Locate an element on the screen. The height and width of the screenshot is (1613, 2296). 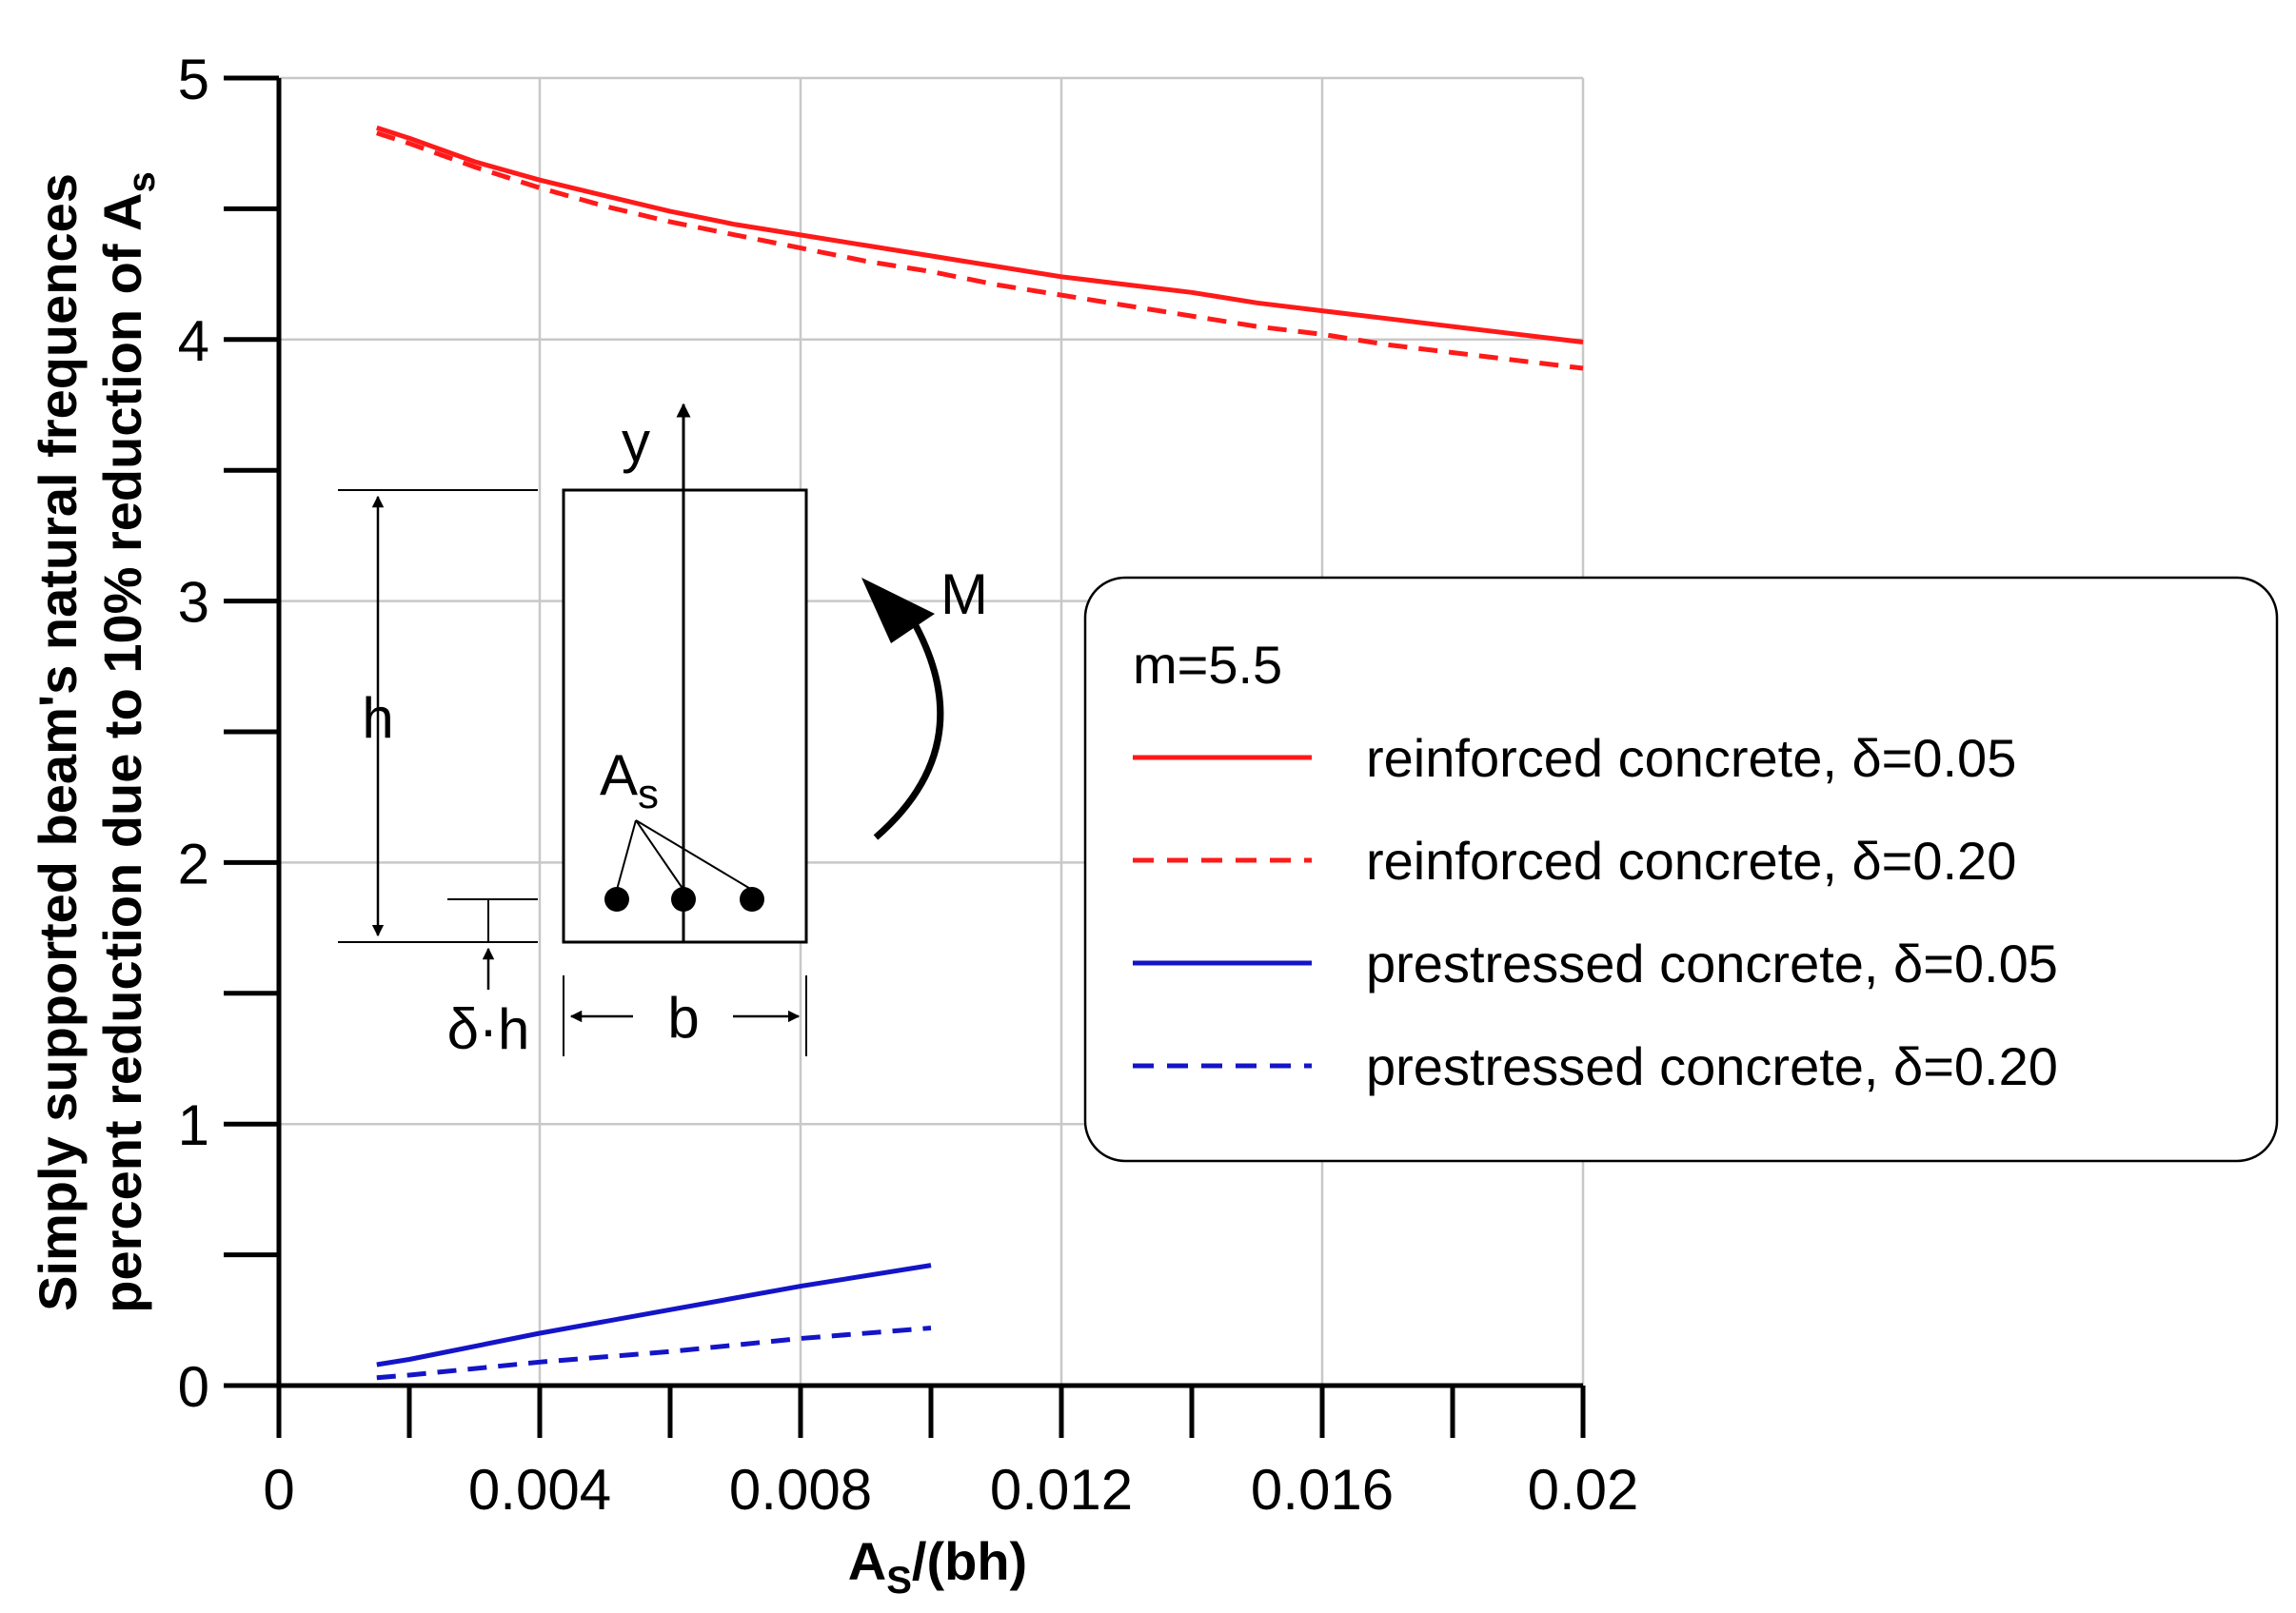
x-tick-label: 0 is located at coordinates (278, 1490).